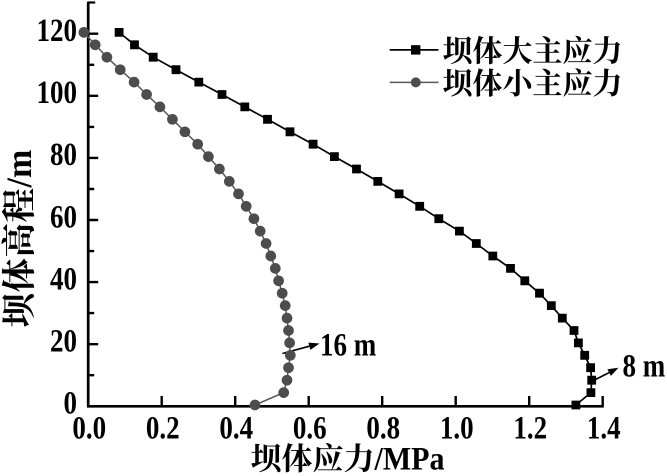  Describe the element at coordinates (57, 92) in the screenshot. I see `svg-text: 100` at that location.